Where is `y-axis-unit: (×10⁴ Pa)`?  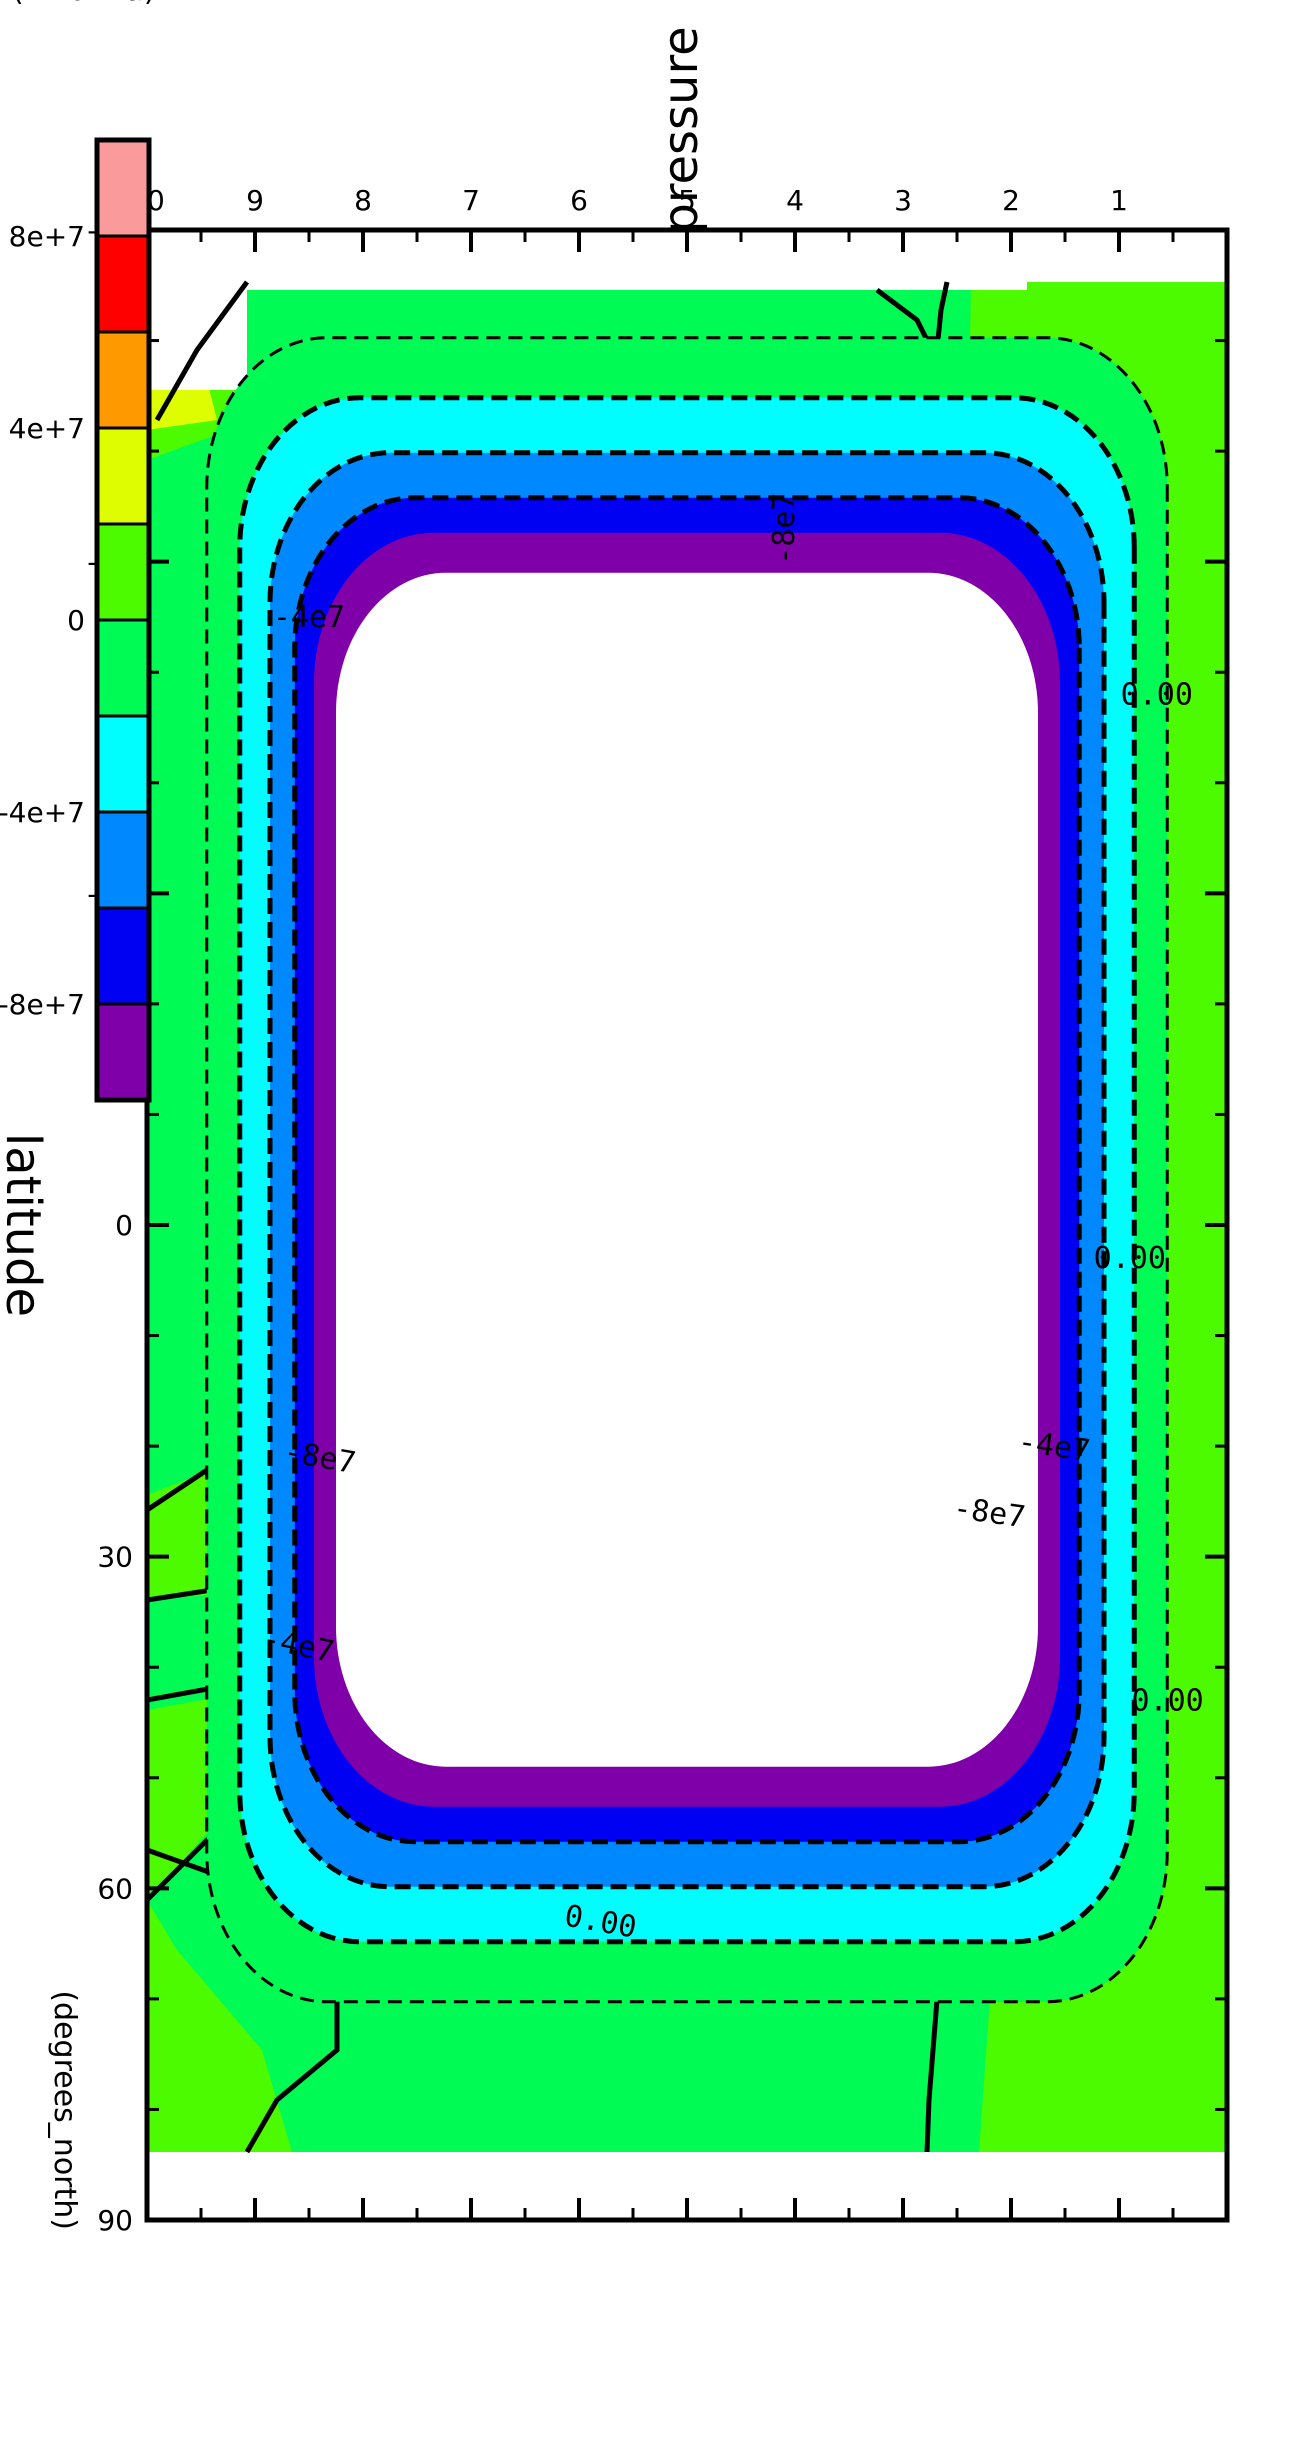 y-axis-unit: (×10⁴ Pa) is located at coordinates (83, 4).